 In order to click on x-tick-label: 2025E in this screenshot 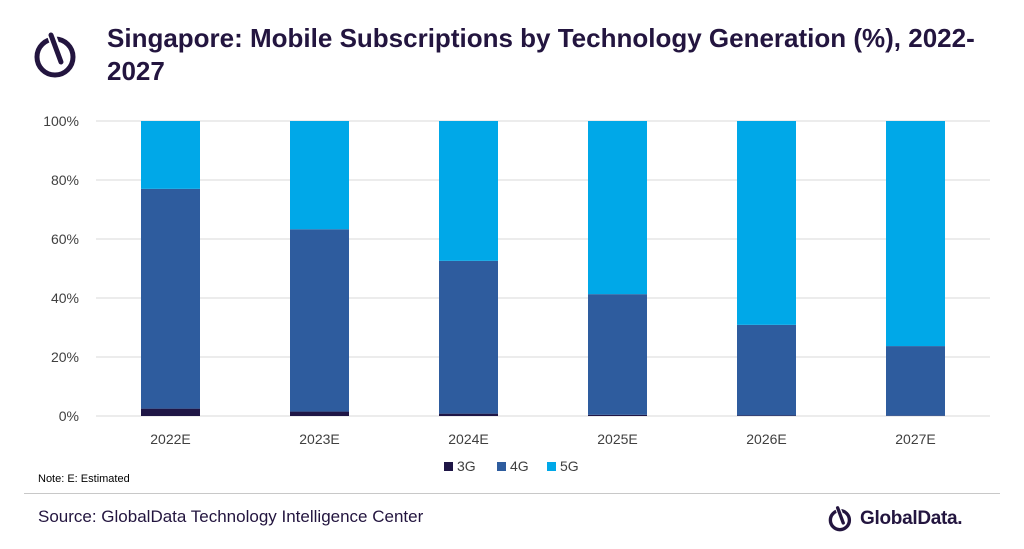, I will do `click(617, 439)`.